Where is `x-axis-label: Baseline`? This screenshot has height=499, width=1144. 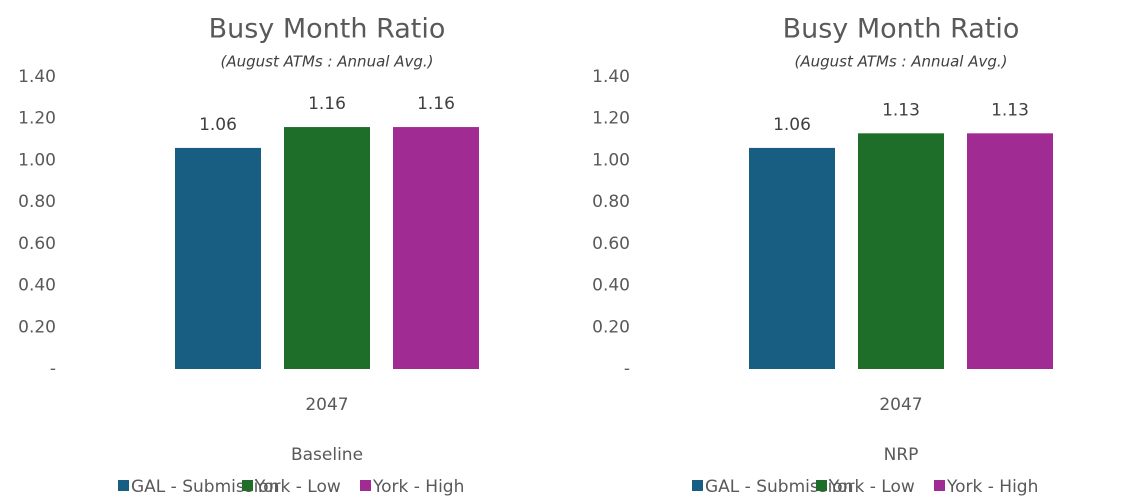 x-axis-label: Baseline is located at coordinates (327, 455).